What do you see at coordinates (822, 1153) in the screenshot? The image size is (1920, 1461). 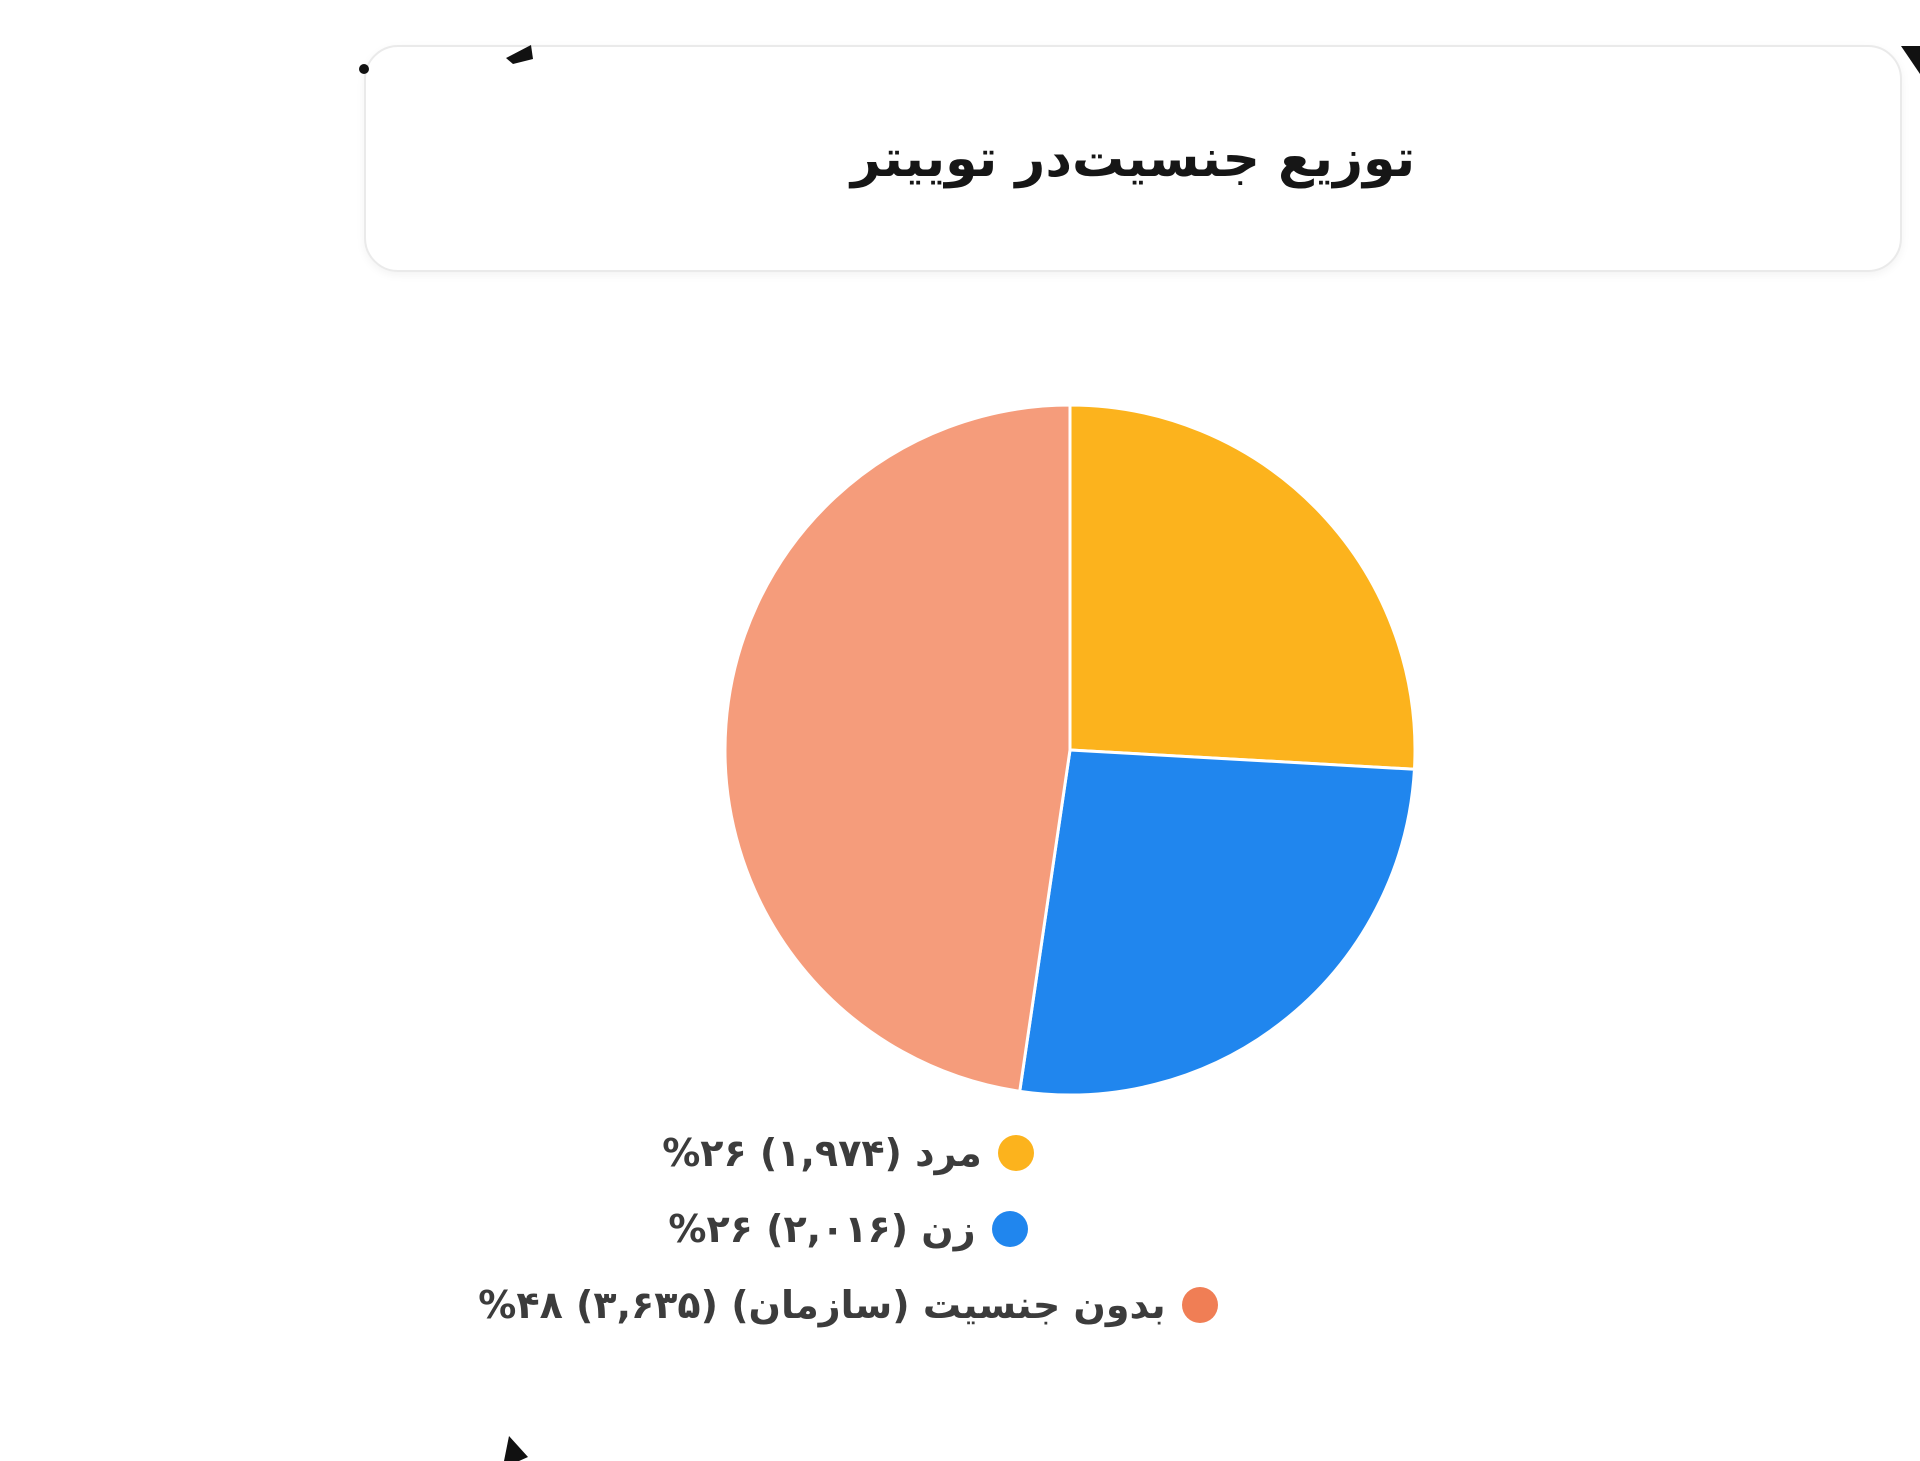 I see `legend-label: مرد (۱,۹۷۴) ۲۶%` at bounding box center [822, 1153].